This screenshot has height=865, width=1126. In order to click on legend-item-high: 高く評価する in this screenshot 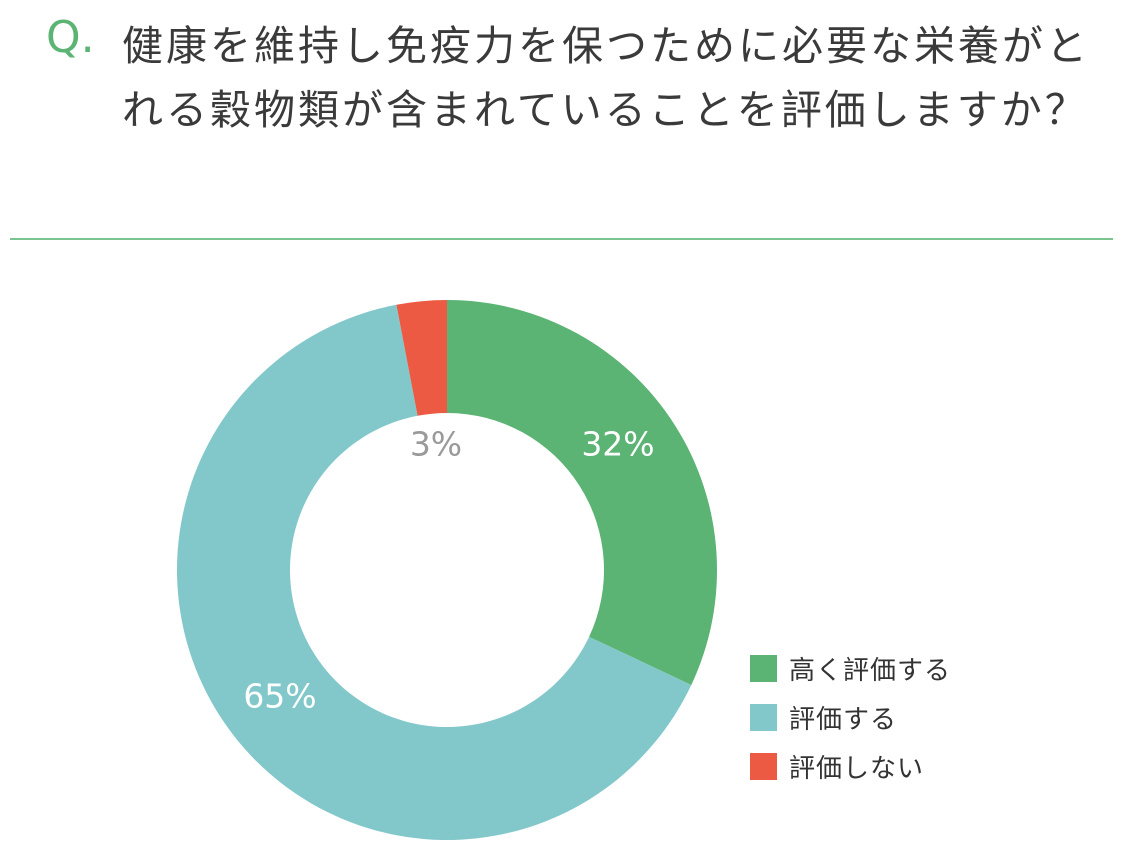, I will do `click(850, 668)`.